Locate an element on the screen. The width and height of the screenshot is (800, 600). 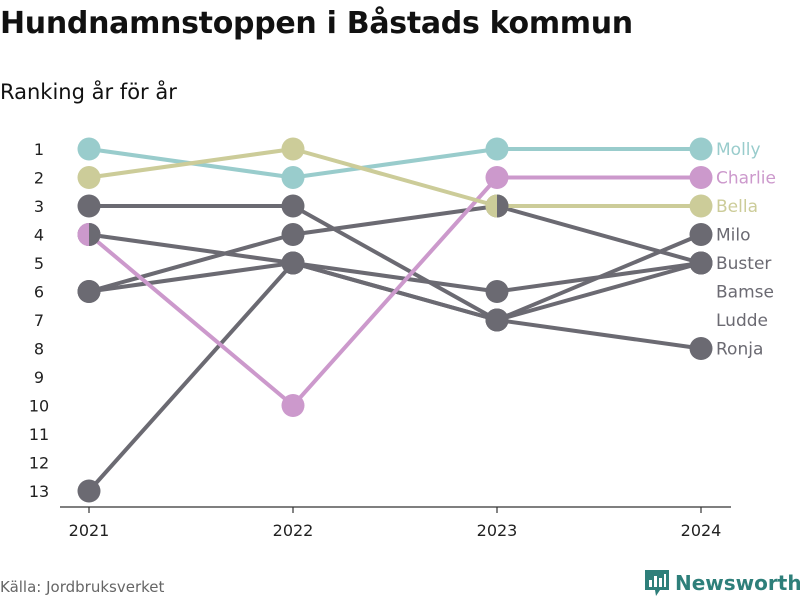
series-line-bamse is located at coordinates (395, 249).